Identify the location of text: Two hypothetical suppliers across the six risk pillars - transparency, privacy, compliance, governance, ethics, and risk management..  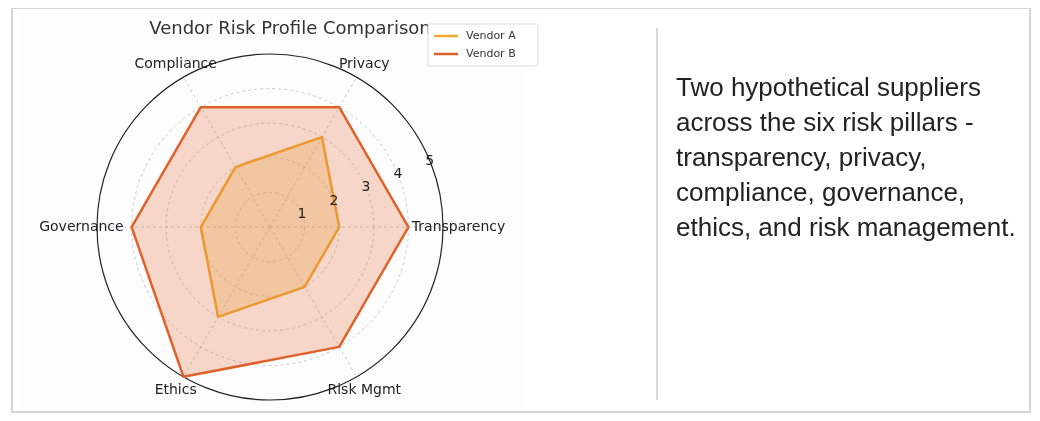
(846, 157).